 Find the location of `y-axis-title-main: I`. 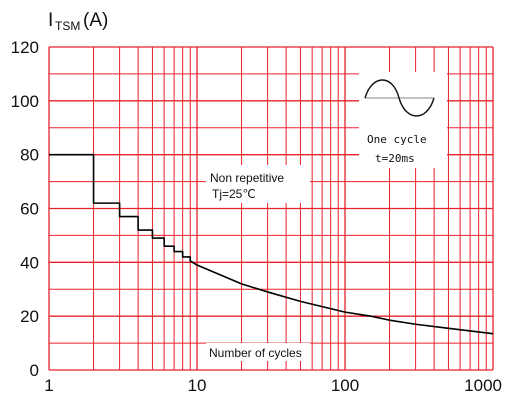

y-axis-title-main: I is located at coordinates (50, 20).